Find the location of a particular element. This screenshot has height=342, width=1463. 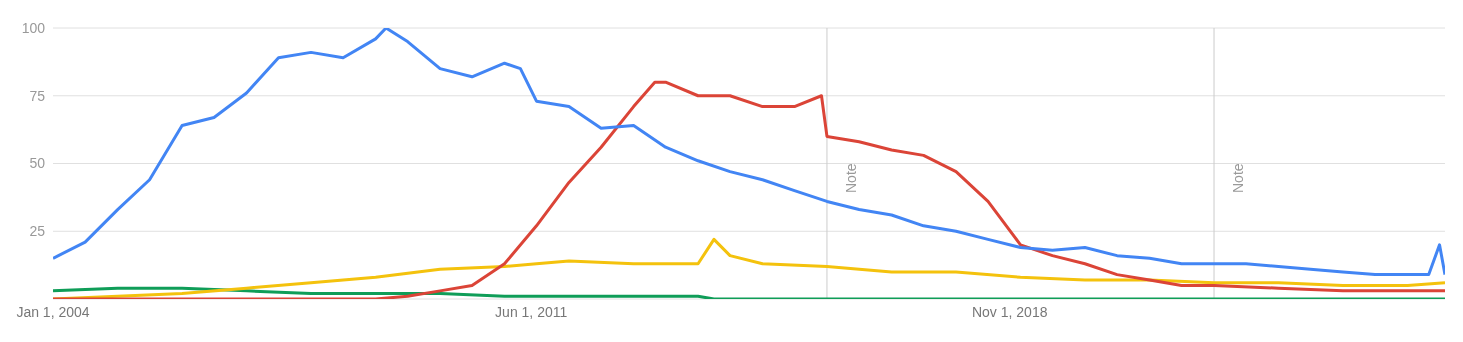

x-tick-label: Jun 1, 2011 is located at coordinates (531, 311).